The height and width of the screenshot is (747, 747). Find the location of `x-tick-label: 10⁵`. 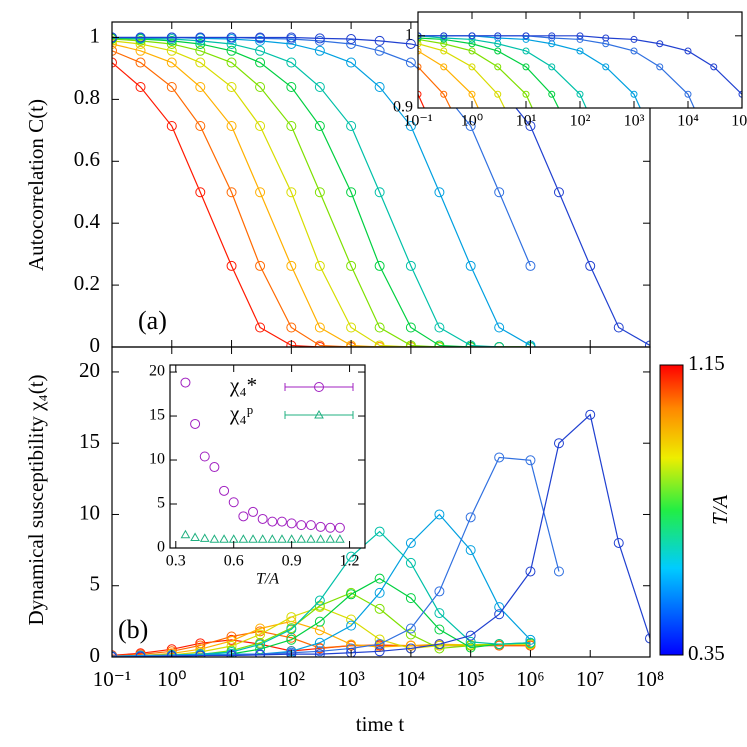

x-tick-label: 10⁵ is located at coordinates (471, 679).